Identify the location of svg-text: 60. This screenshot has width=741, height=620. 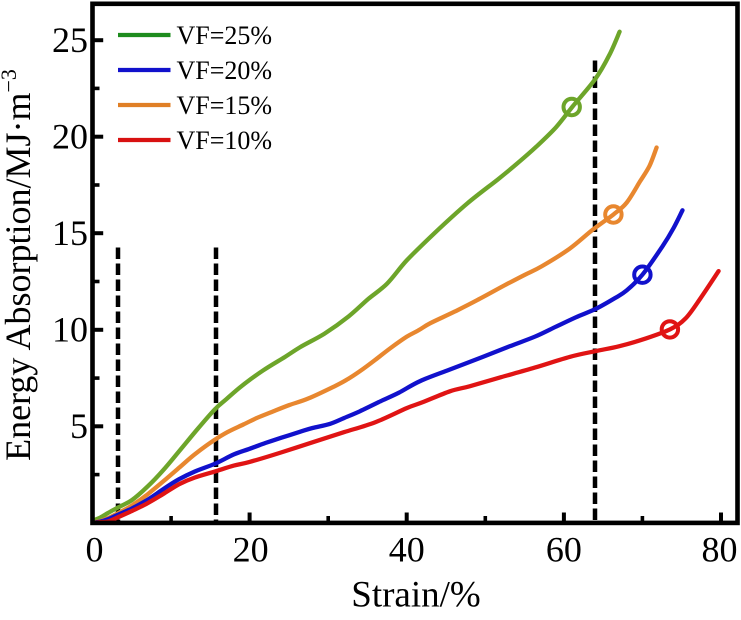
(564, 550).